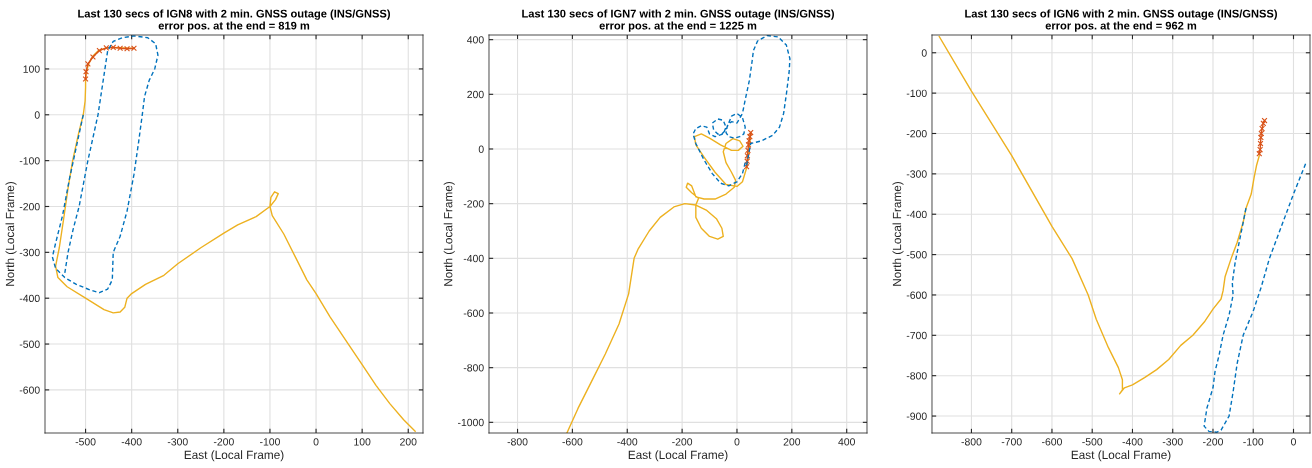 This screenshot has width=1312, height=468. Describe the element at coordinates (678, 14) in the screenshot. I see `chart-title: Last 130 secs of IGN7 with 2 min. GNSS outage (INS/GNSS)` at that location.